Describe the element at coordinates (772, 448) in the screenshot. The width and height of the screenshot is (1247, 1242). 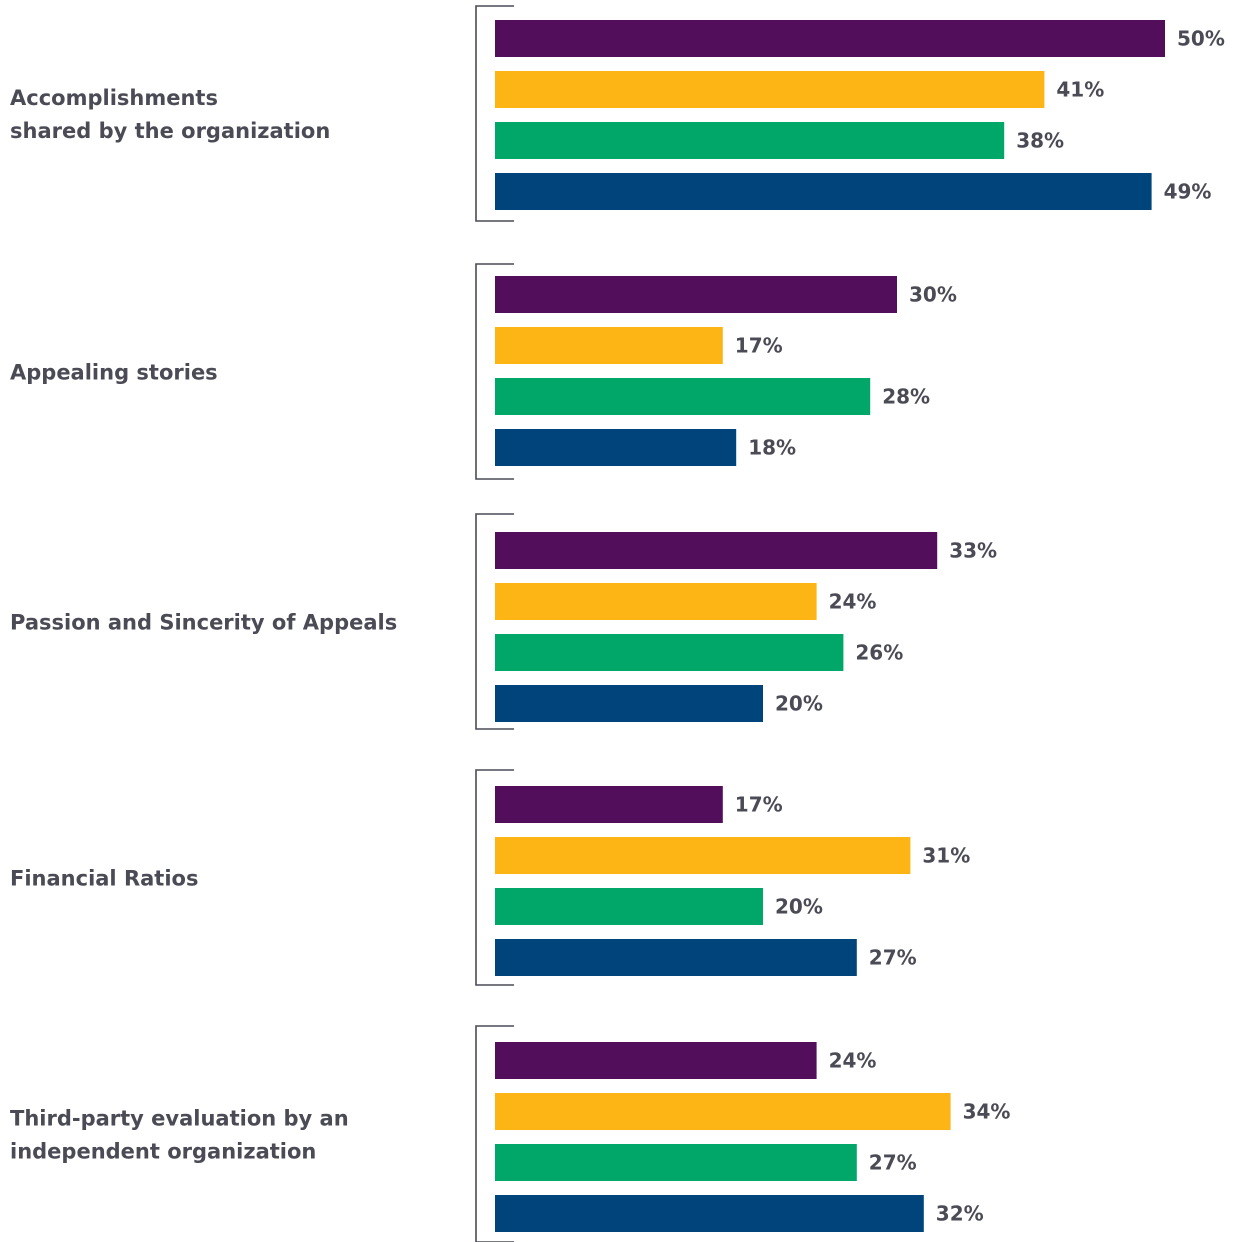
I see `value-label: 18%` at that location.